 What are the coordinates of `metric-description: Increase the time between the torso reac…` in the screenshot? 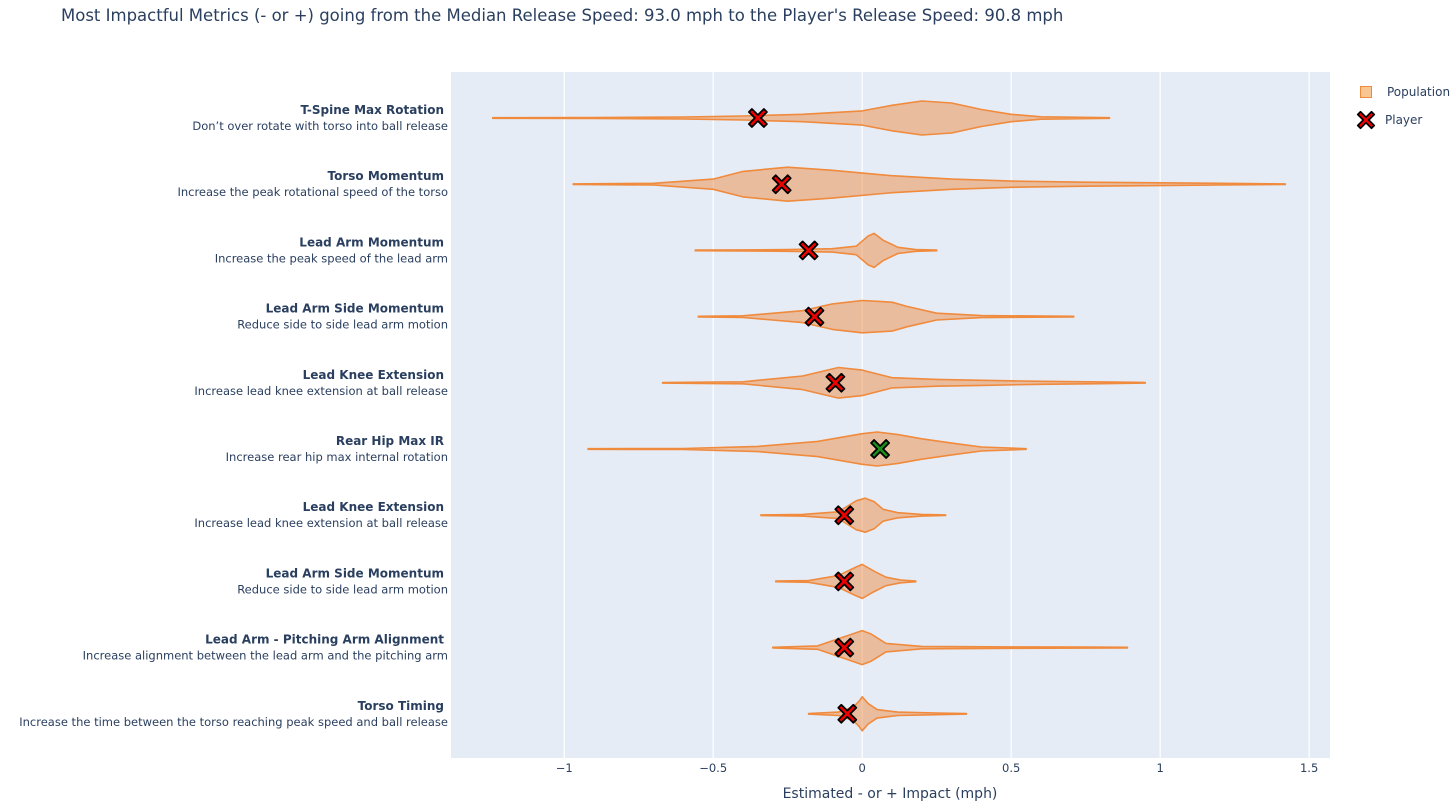 It's located at (233, 722).